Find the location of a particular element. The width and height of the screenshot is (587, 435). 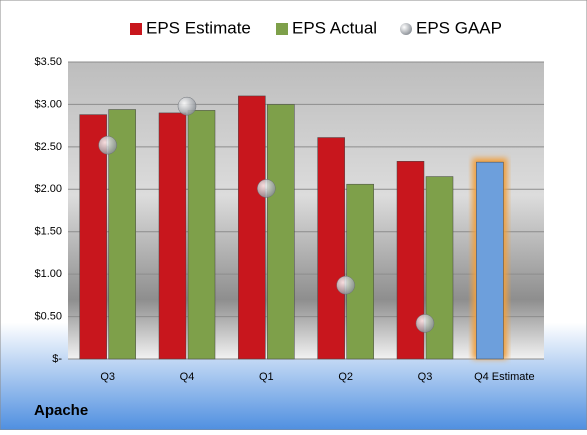

y-tick-label: $2.50 is located at coordinates (48, 147).